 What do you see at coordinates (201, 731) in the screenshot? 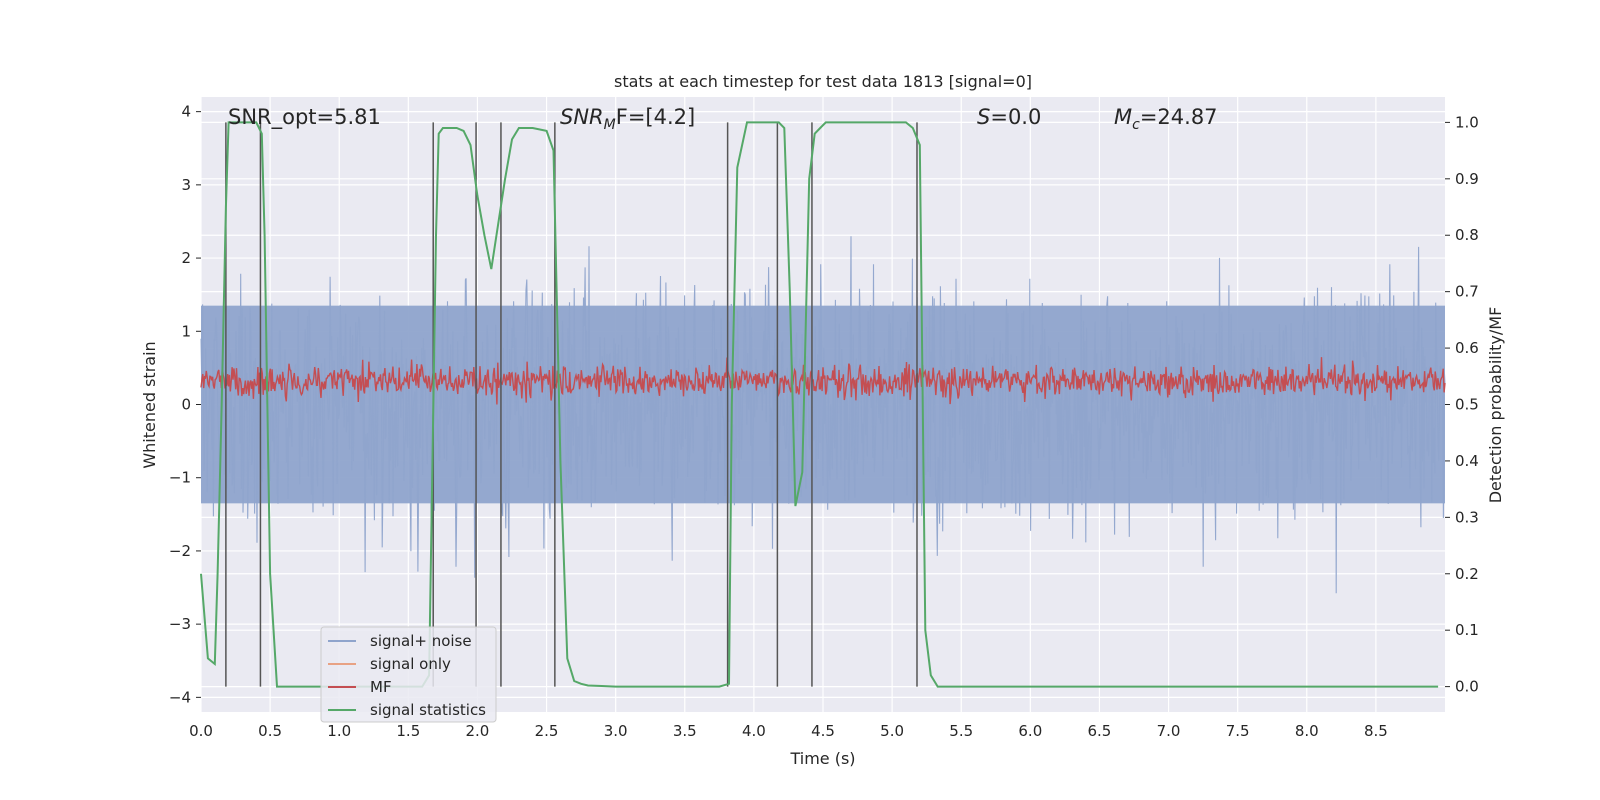
I see `x-tick-label: 0.0` at bounding box center [201, 731].